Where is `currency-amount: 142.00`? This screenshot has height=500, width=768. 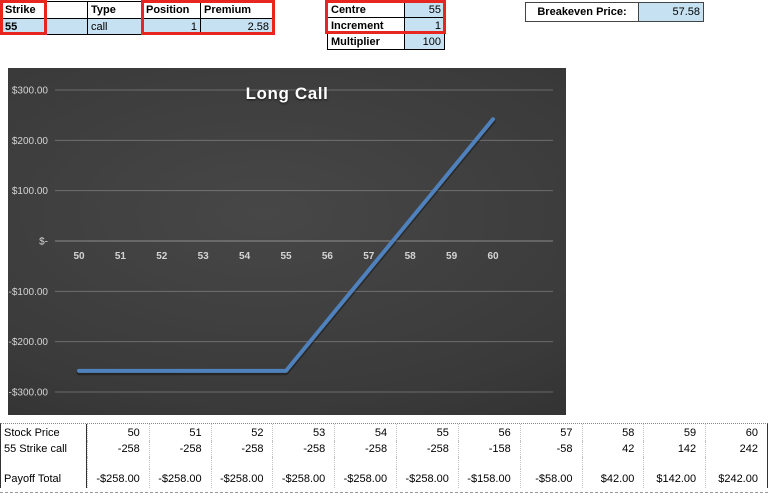 currency-amount: 142.00 is located at coordinates (679, 478).